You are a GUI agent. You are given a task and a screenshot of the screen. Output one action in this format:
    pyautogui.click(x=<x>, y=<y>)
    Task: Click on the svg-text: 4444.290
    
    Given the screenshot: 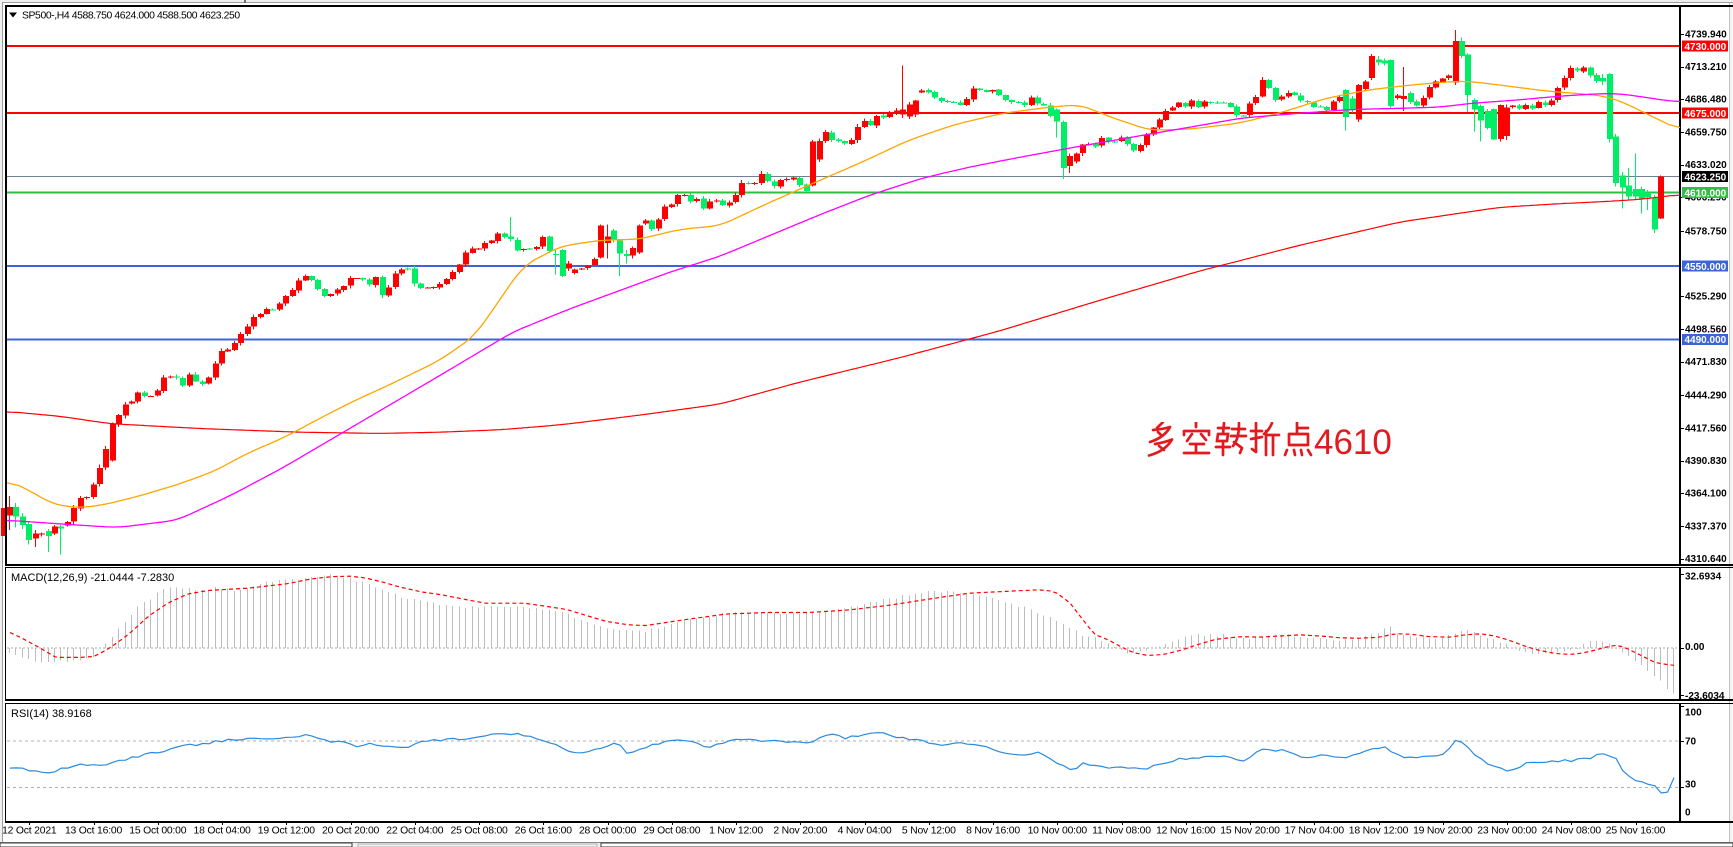 What is the action you would take?
    pyautogui.click(x=1706, y=396)
    